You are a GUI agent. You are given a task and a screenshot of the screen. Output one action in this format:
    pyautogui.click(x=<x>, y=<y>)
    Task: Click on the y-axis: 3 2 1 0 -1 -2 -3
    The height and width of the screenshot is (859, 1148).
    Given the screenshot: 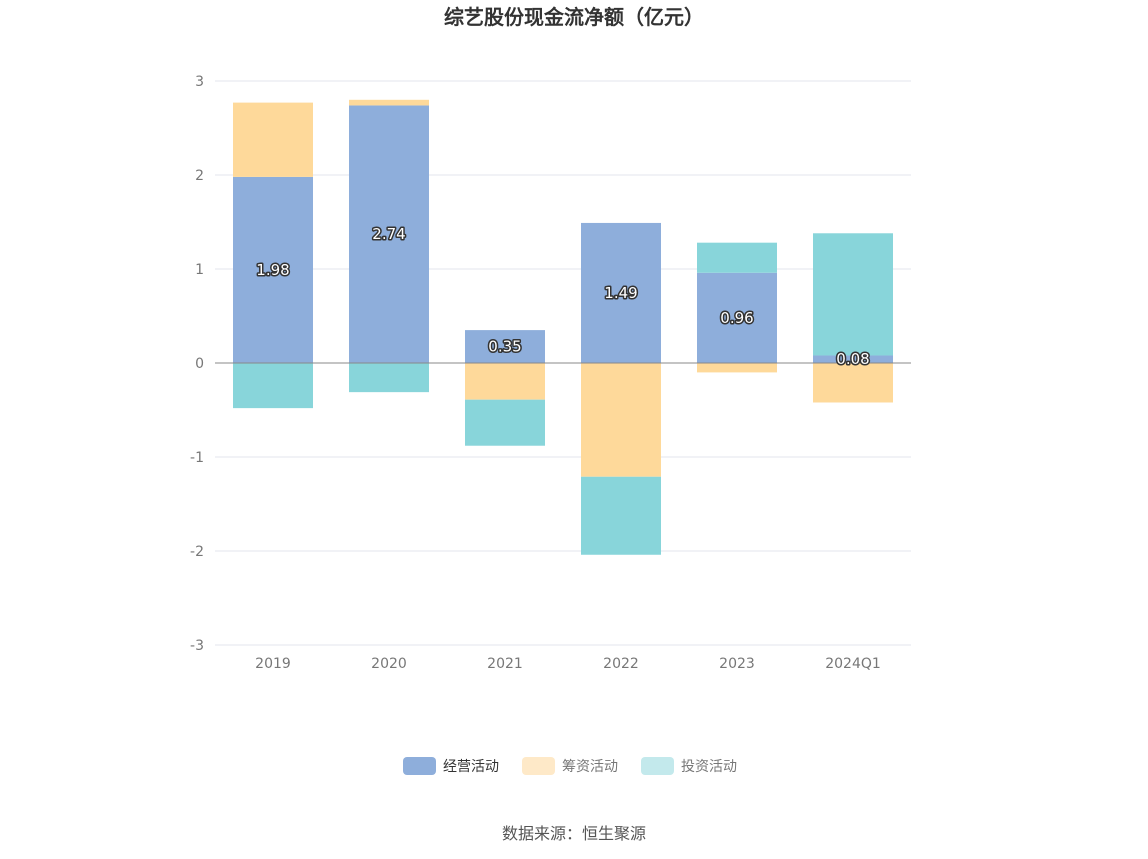 What is the action you would take?
    pyautogui.click(x=197, y=364)
    